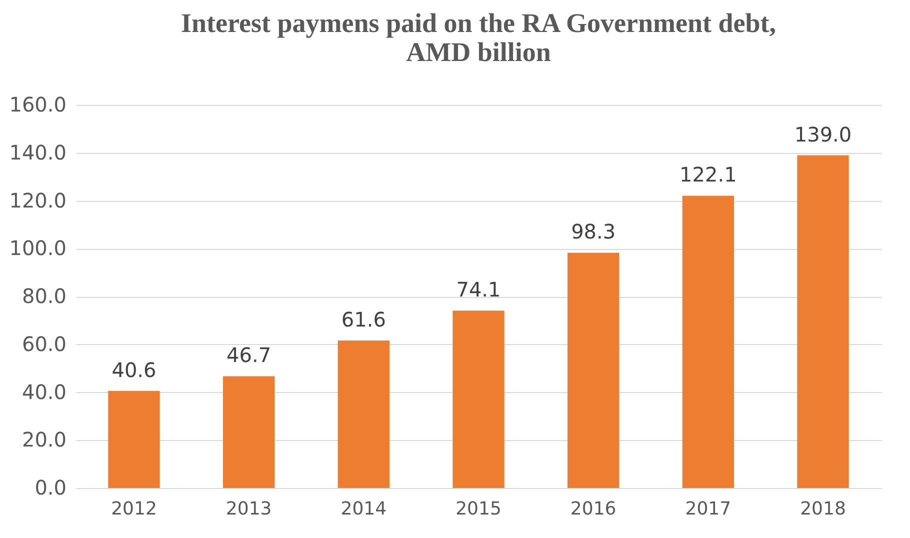  Describe the element at coordinates (249, 355) in the screenshot. I see `data-label: 46.7` at that location.